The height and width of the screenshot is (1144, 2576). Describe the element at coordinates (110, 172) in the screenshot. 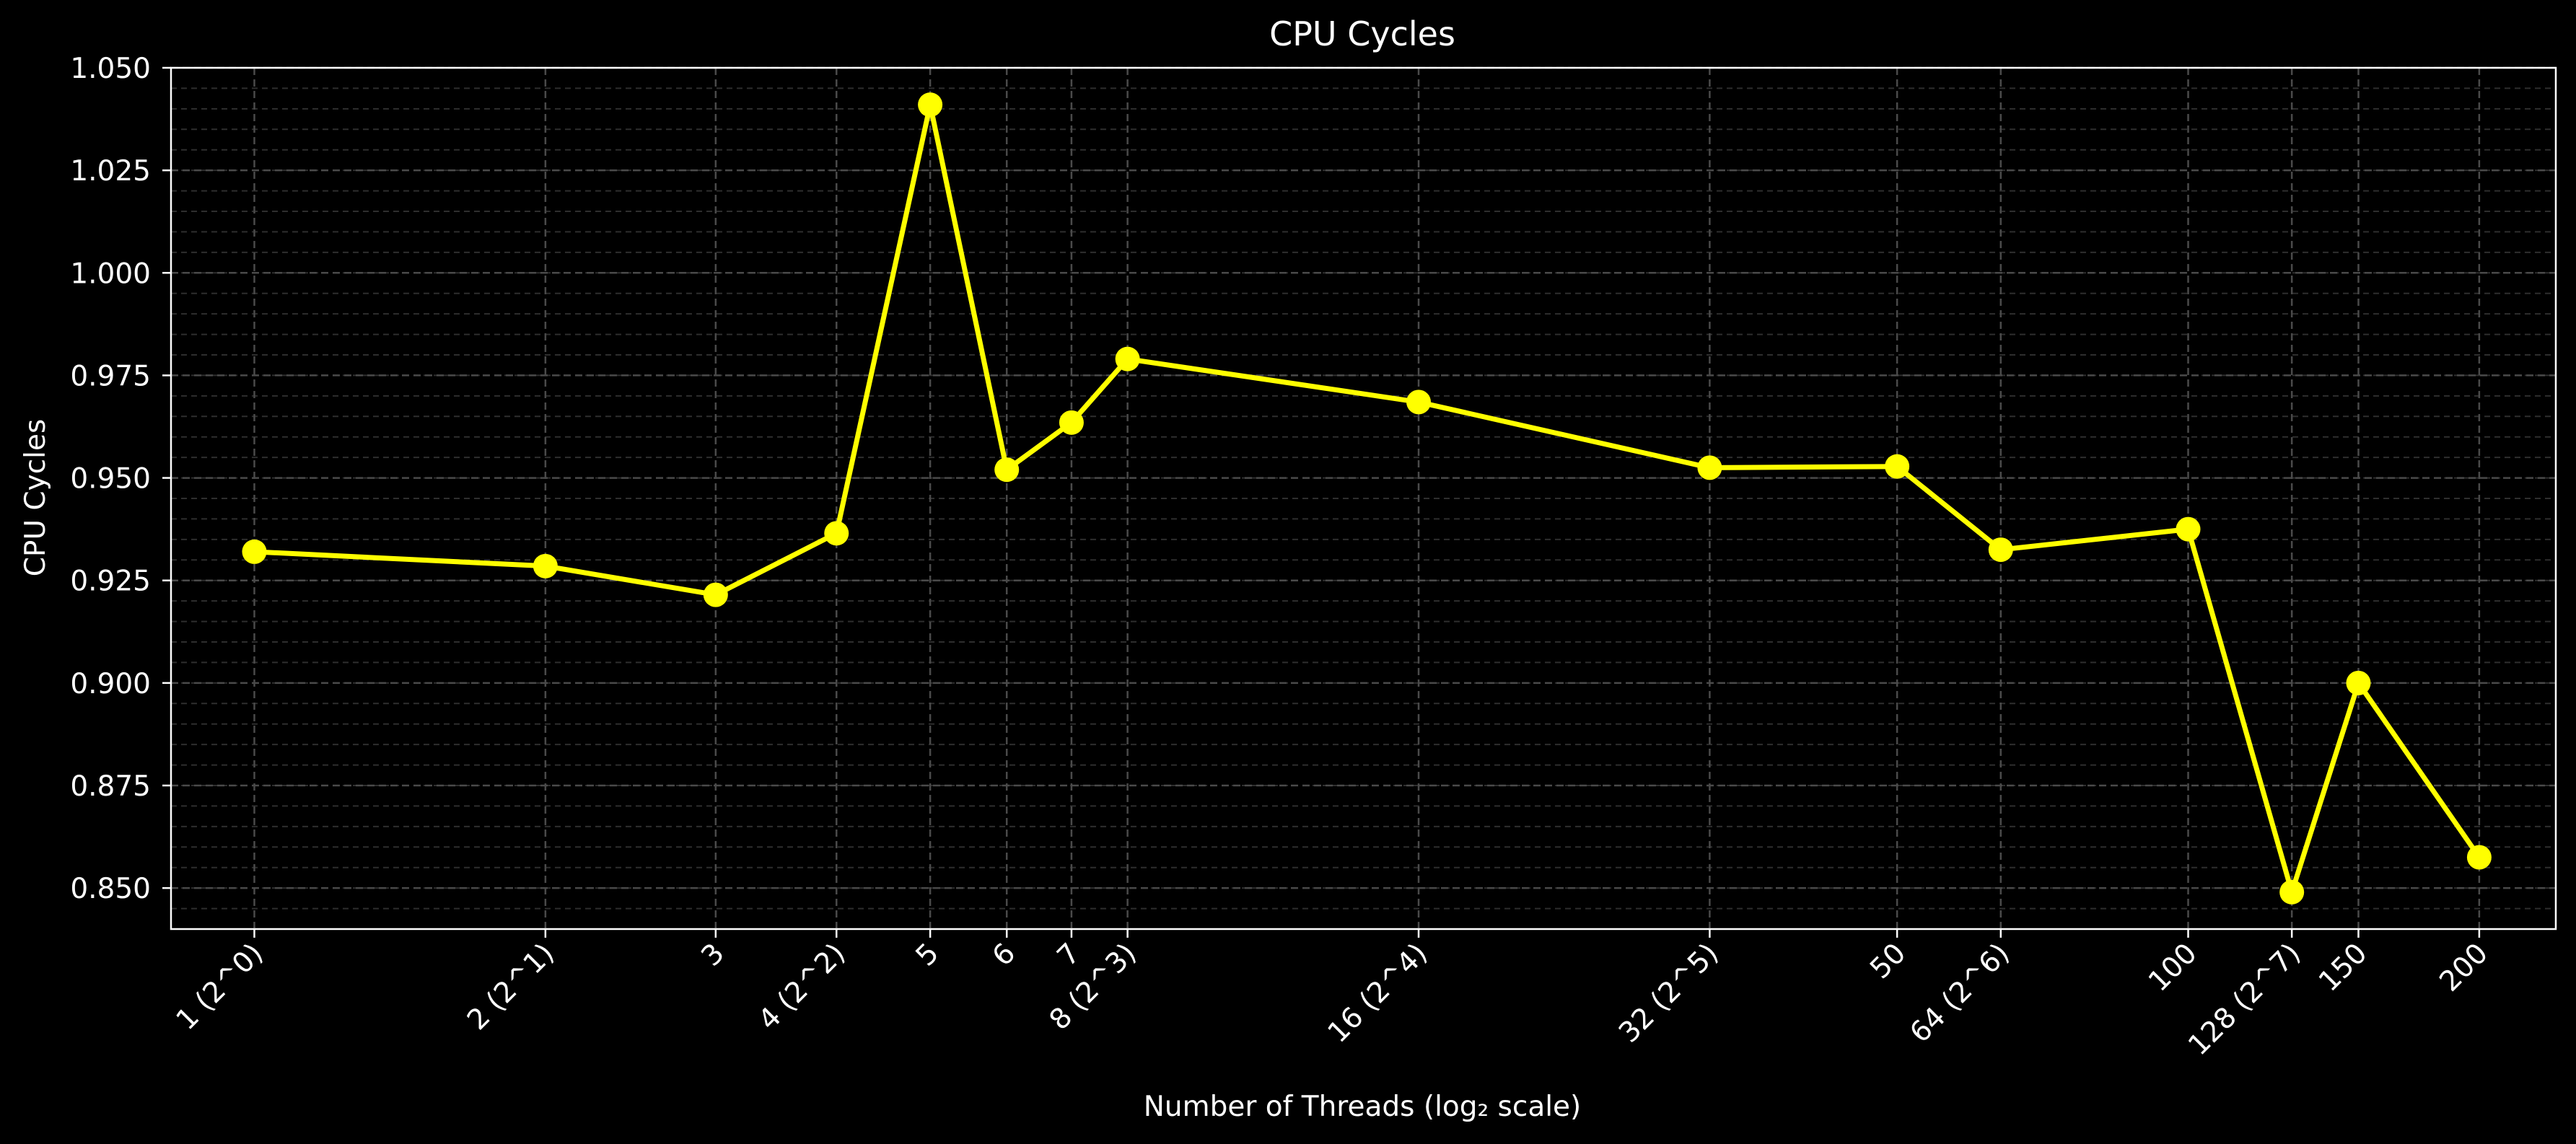

I see `y-tick-label: 1.025` at that location.